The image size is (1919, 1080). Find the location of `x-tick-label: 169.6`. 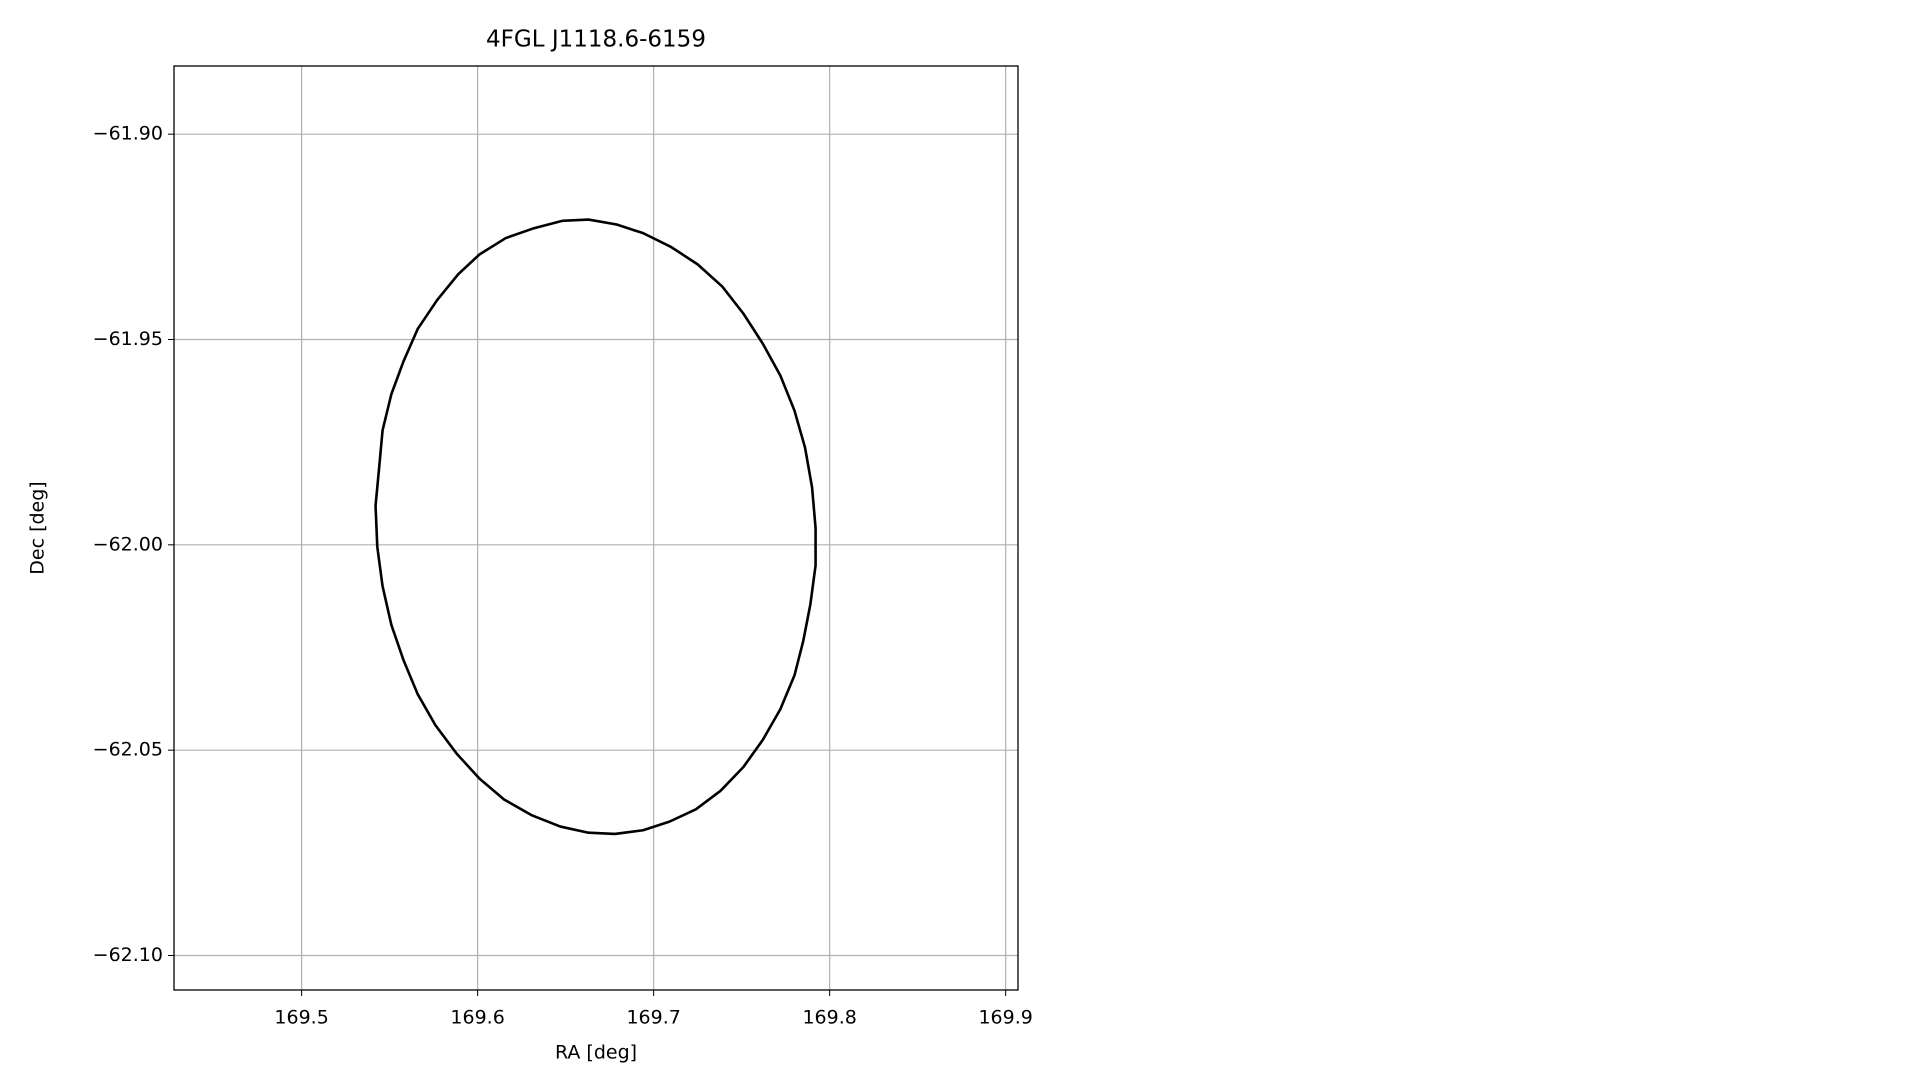

x-tick-label: 169.6 is located at coordinates (477, 1018).